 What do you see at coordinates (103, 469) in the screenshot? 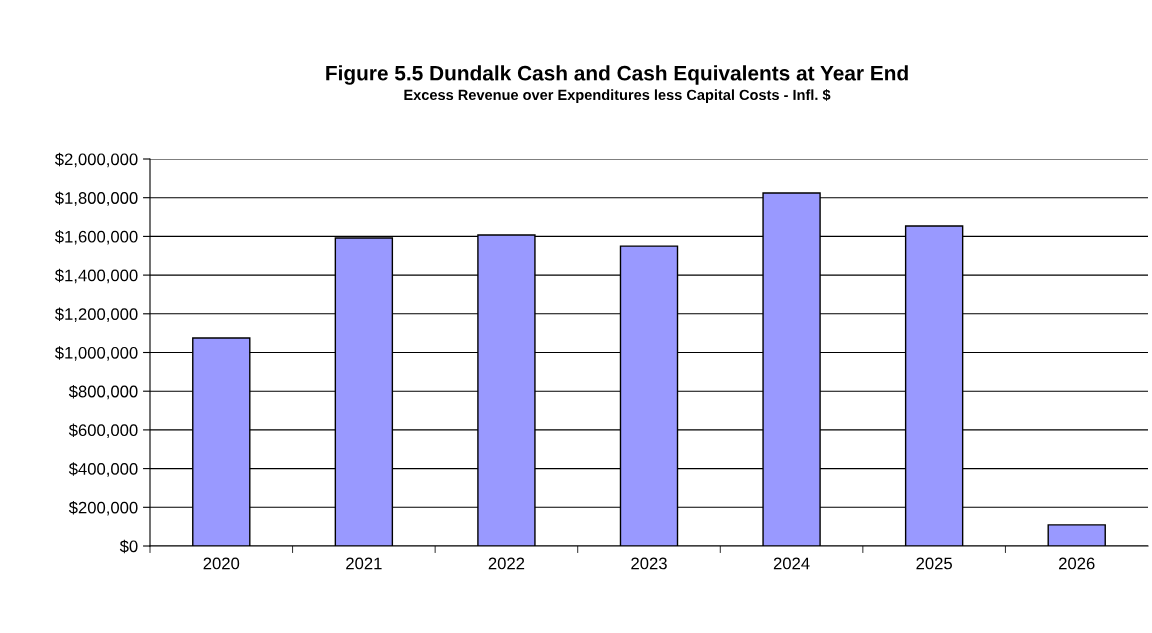
I see `y-tick-label: $400,000` at bounding box center [103, 469].